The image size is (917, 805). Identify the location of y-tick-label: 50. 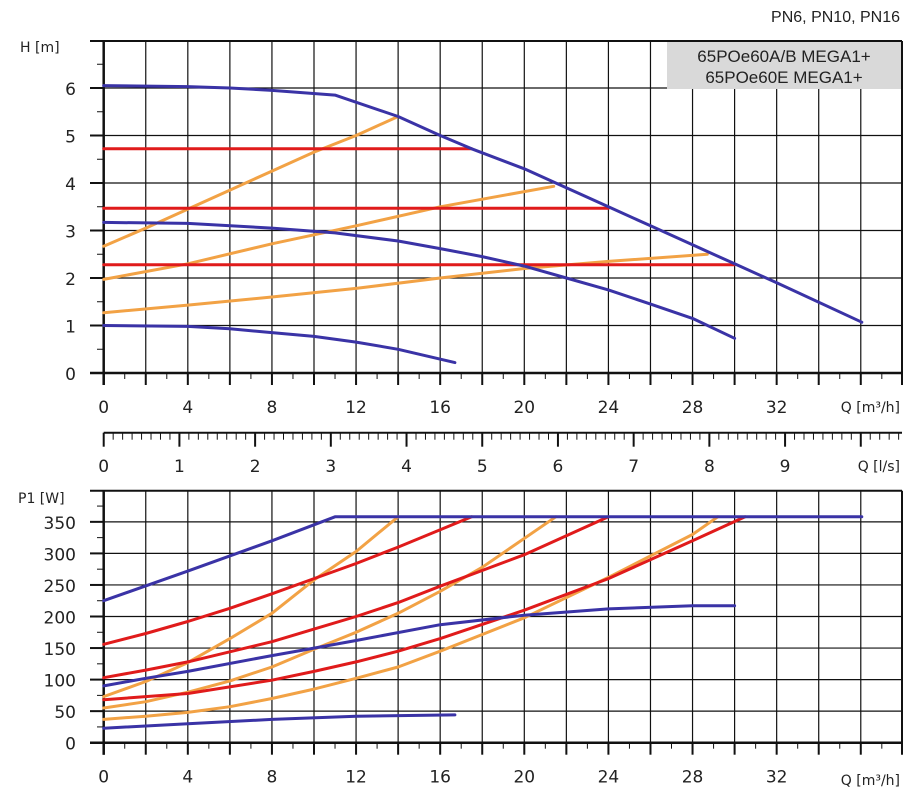
(65, 713).